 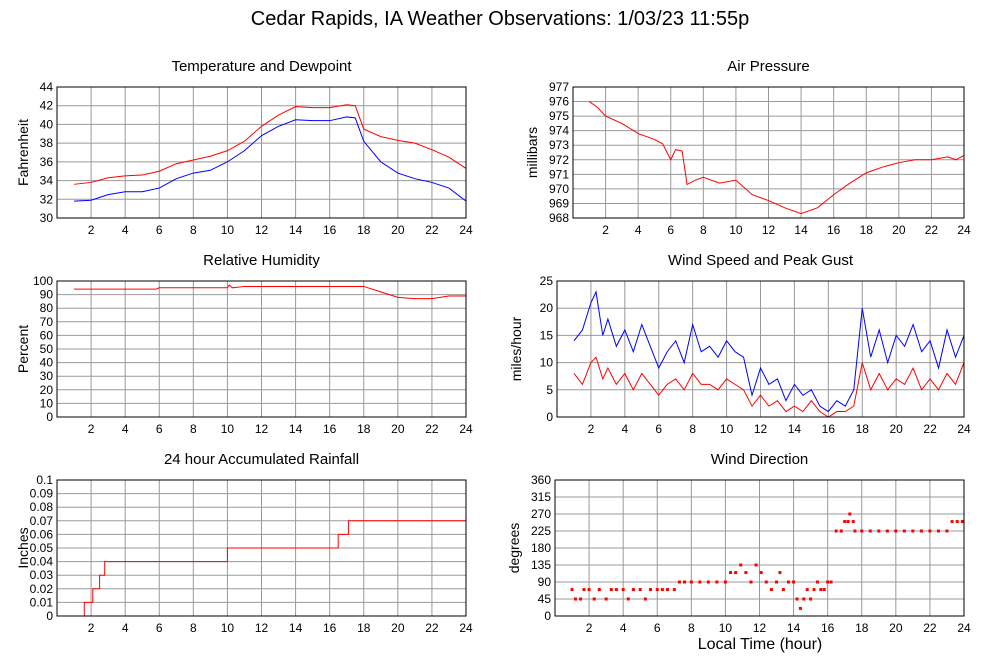 I want to click on rain-x-tick-label: 12, so click(x=262, y=628).